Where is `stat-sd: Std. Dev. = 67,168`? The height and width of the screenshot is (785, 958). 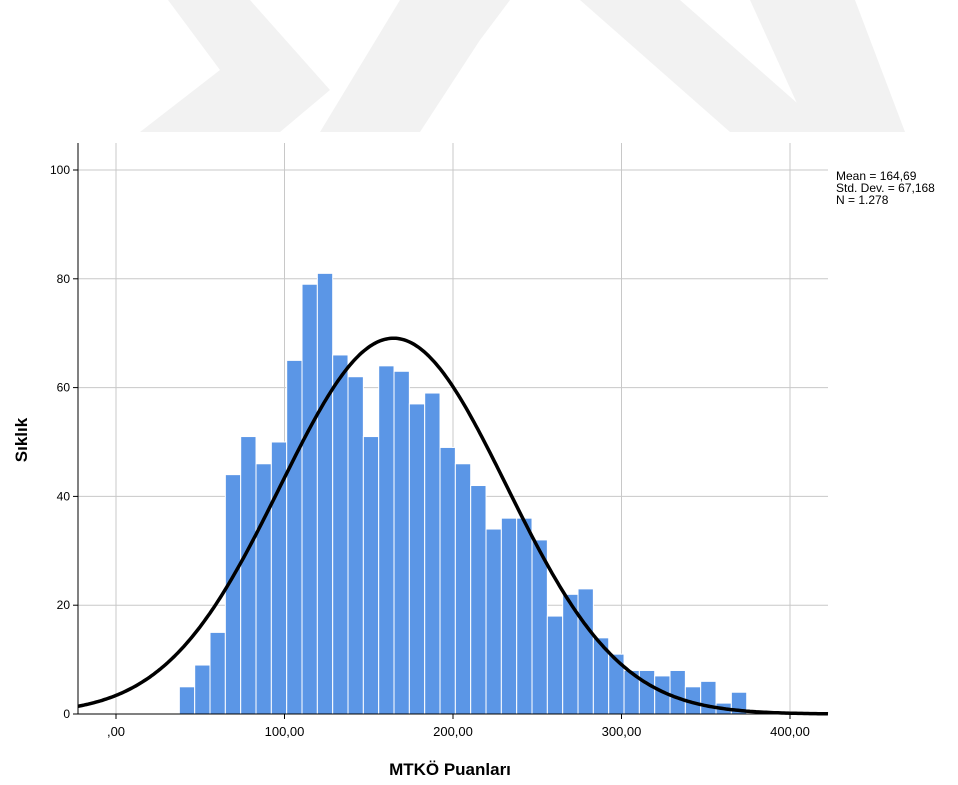 stat-sd: Std. Dev. = 67,168 is located at coordinates (885, 188).